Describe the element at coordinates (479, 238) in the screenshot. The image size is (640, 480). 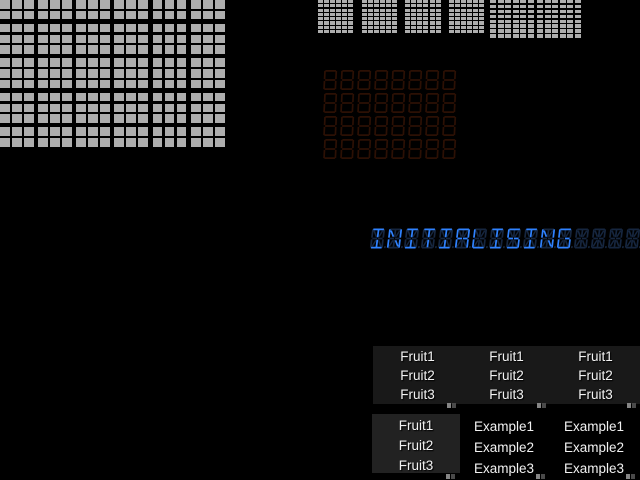
I see `alphanum-char` at that location.